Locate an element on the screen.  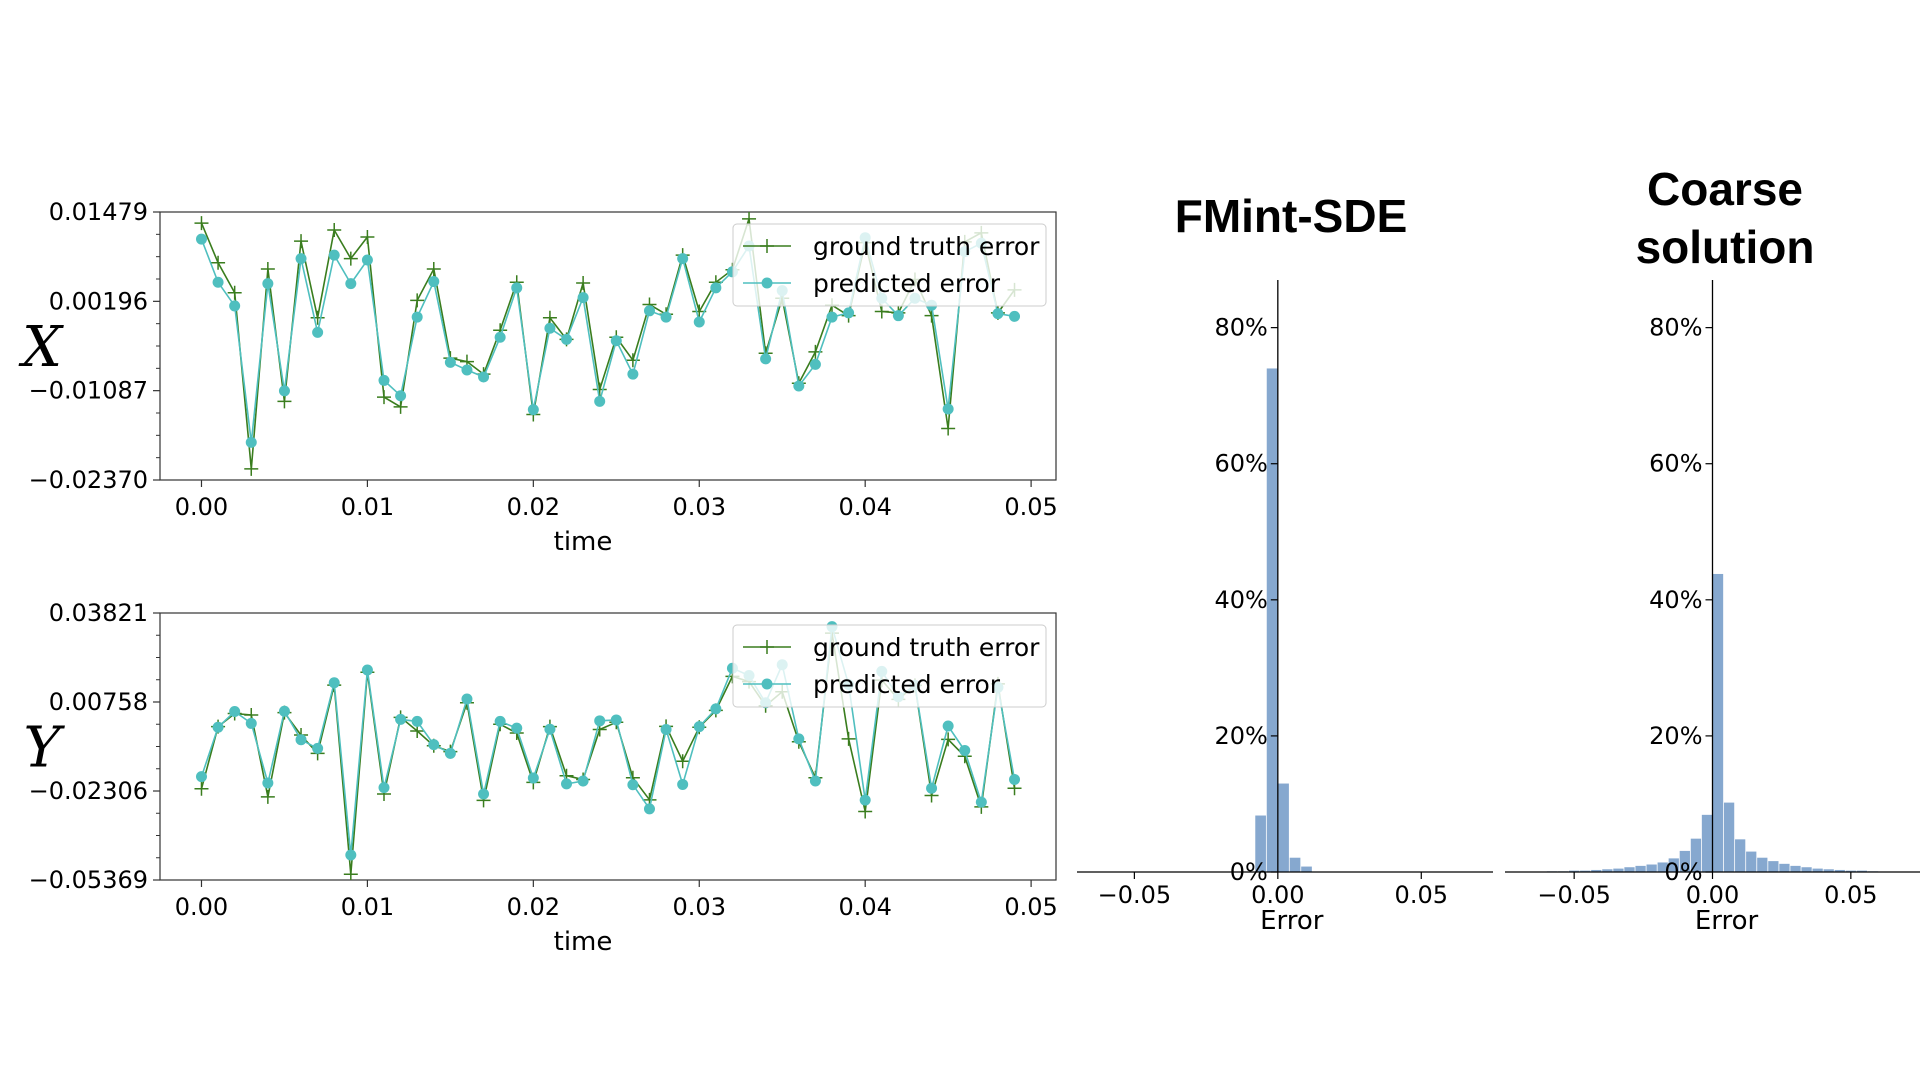
title-line-1: Coarse is located at coordinates (1725, 189).